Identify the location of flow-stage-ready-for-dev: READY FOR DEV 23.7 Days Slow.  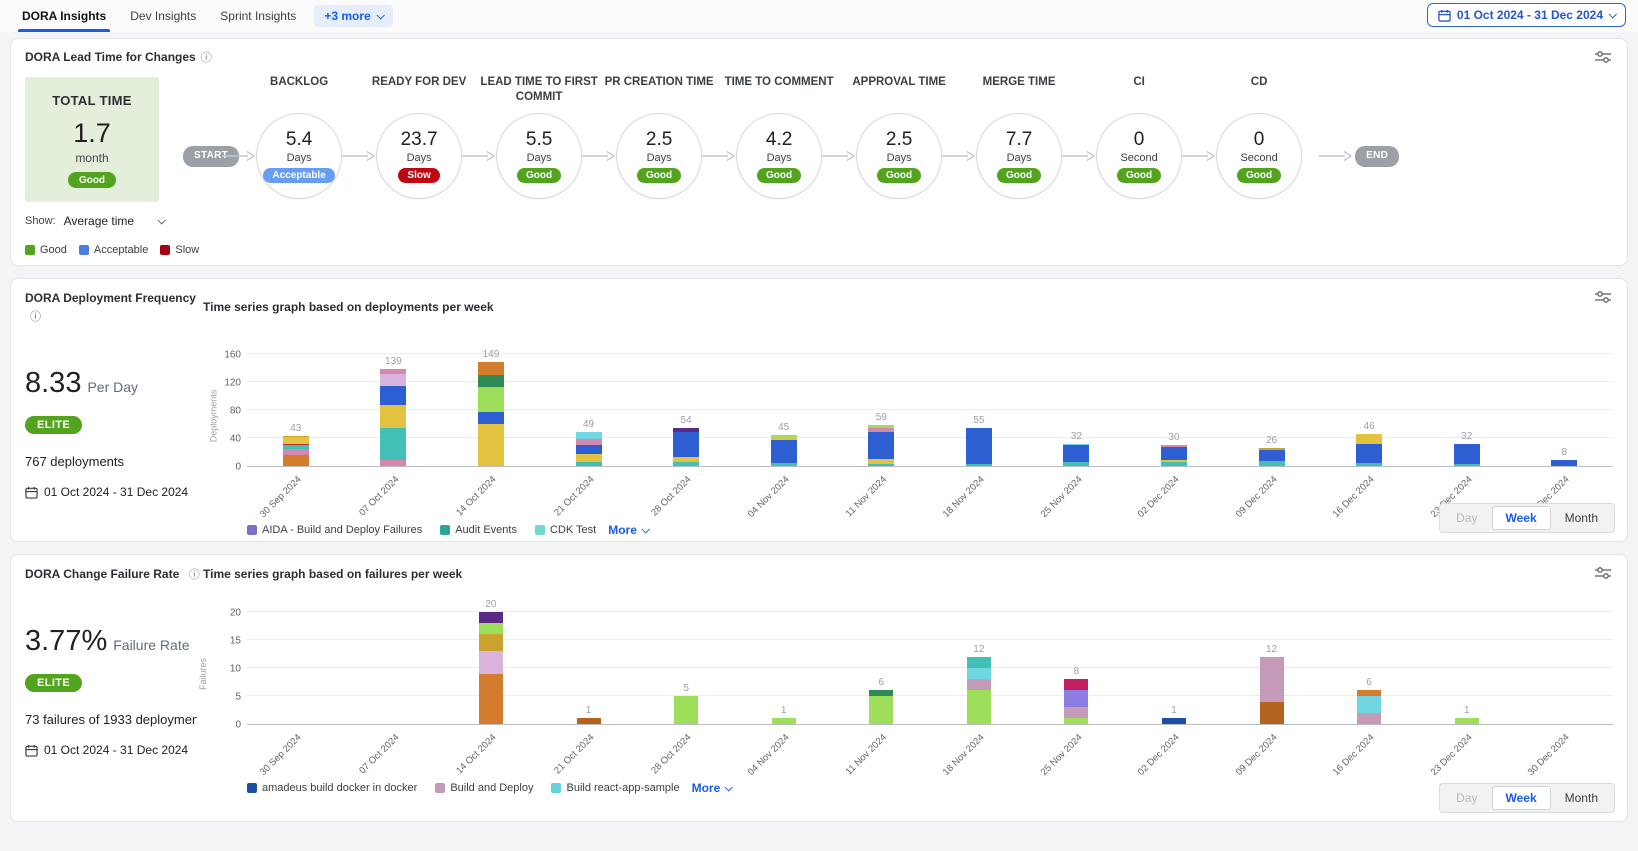
(410, 160).